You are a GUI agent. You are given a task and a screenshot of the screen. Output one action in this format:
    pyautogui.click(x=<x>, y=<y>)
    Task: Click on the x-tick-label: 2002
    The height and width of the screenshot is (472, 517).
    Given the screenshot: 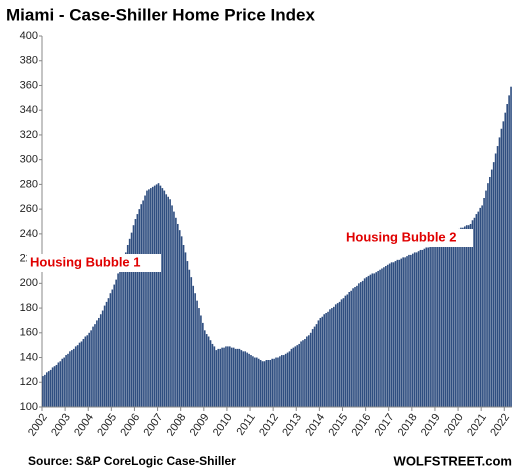 What is the action you would take?
    pyautogui.click(x=38, y=425)
    